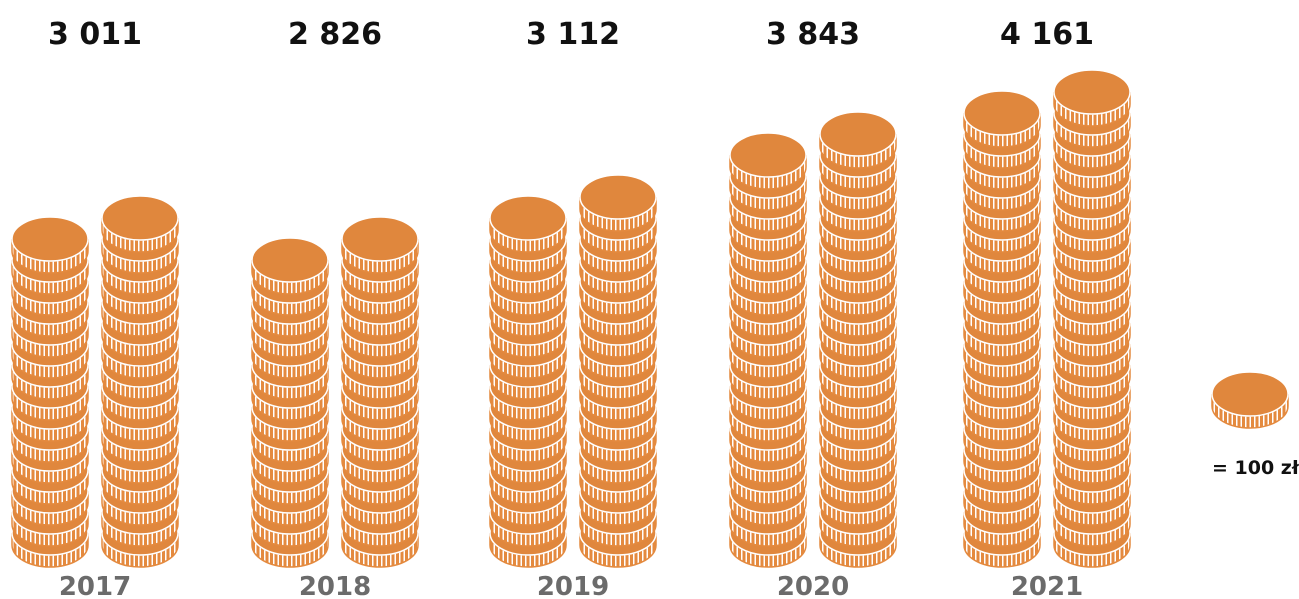 The width and height of the screenshot is (1299, 599). What do you see at coordinates (335, 392) in the screenshot?
I see `coin-group-2018` at bounding box center [335, 392].